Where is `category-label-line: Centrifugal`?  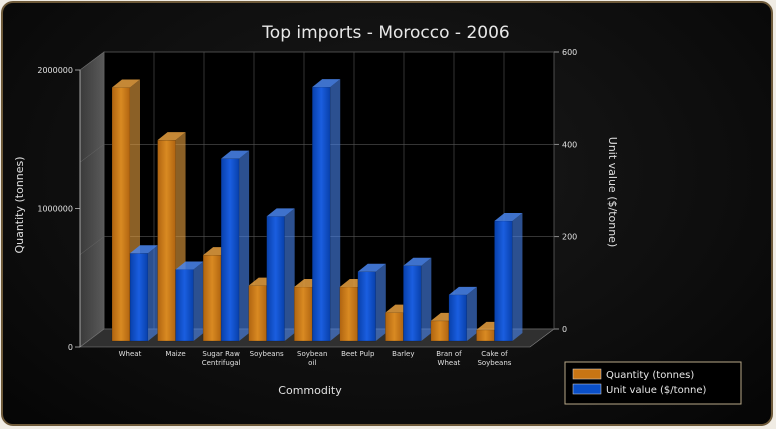 category-label-line: Centrifugal is located at coordinates (221, 363).